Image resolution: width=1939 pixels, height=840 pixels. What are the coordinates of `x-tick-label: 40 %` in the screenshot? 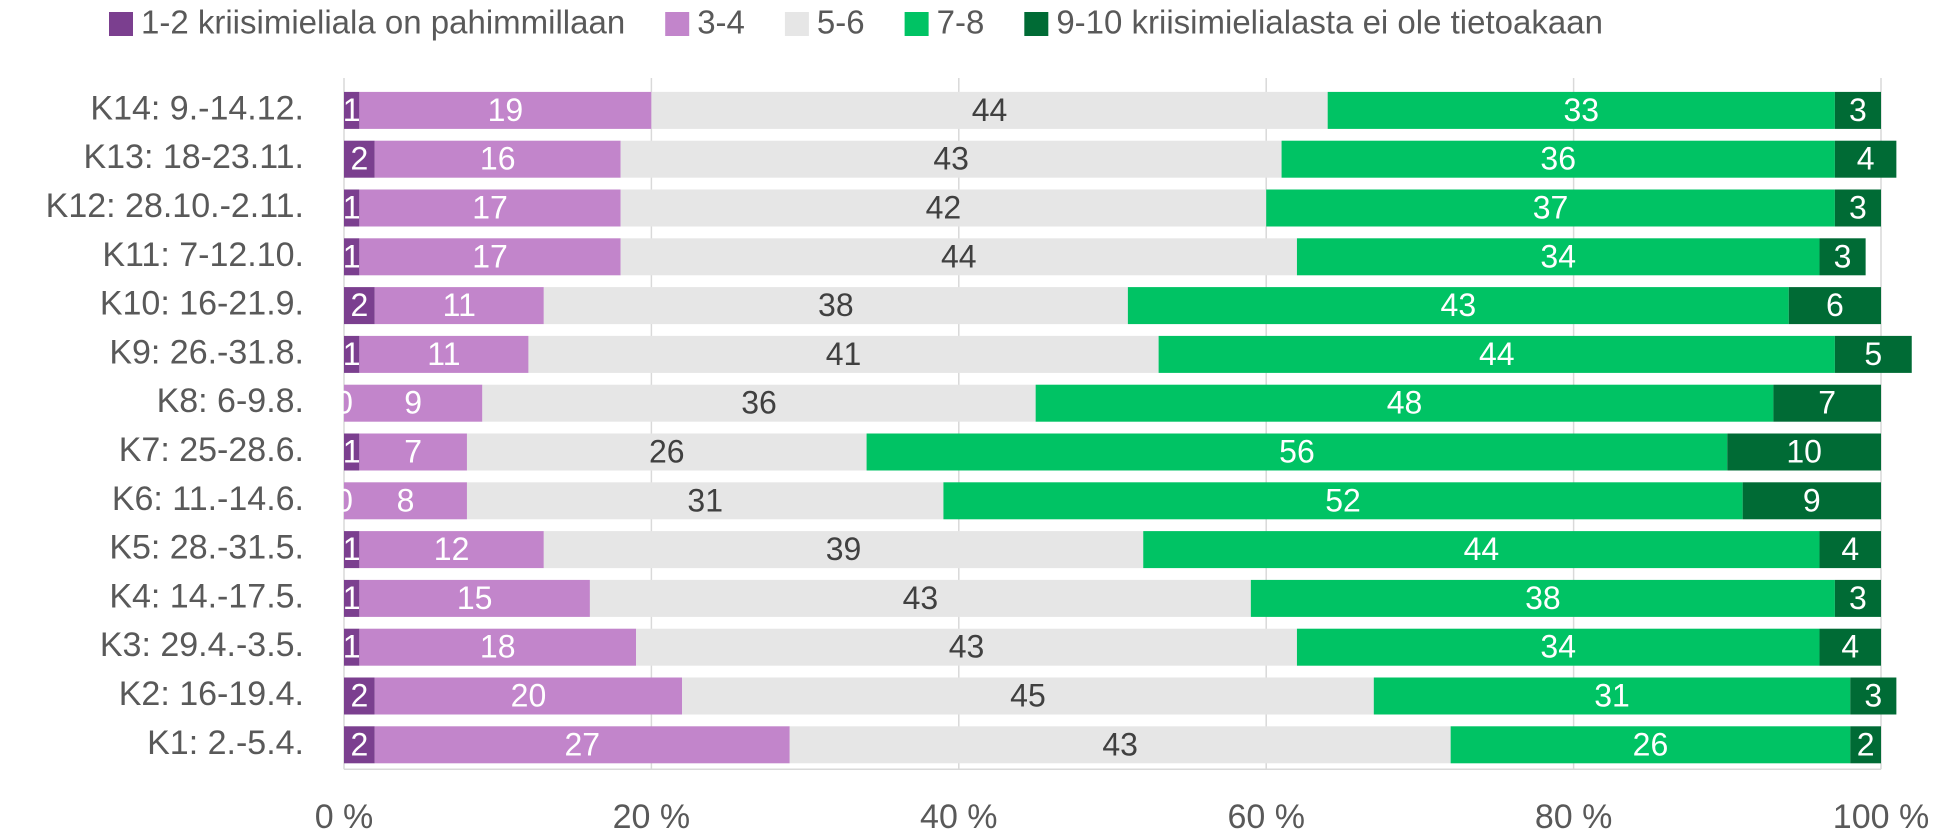 It's located at (959, 817).